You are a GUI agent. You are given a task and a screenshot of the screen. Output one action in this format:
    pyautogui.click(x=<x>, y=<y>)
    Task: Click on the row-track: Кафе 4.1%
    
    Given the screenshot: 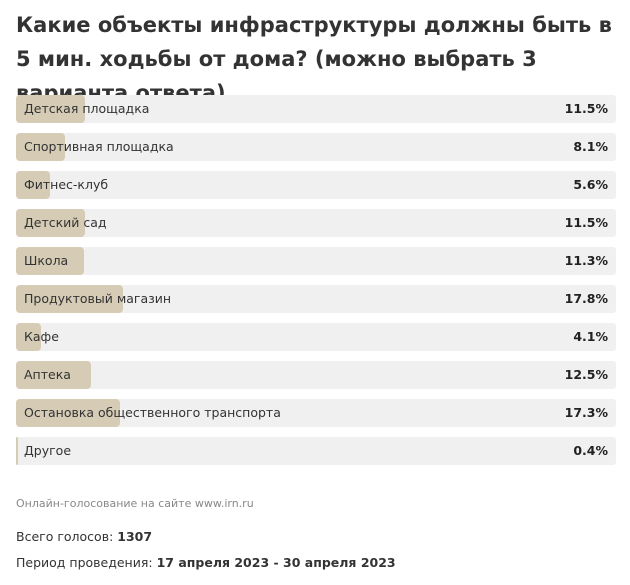 What is the action you would take?
    pyautogui.click(x=316, y=337)
    